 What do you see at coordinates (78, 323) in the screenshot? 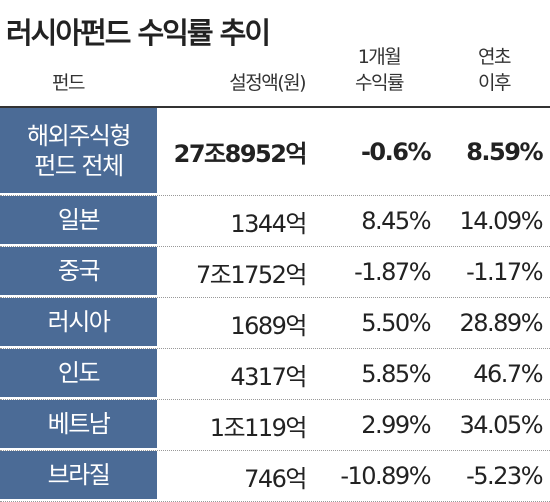
I see `fund-name: 러시아` at bounding box center [78, 323].